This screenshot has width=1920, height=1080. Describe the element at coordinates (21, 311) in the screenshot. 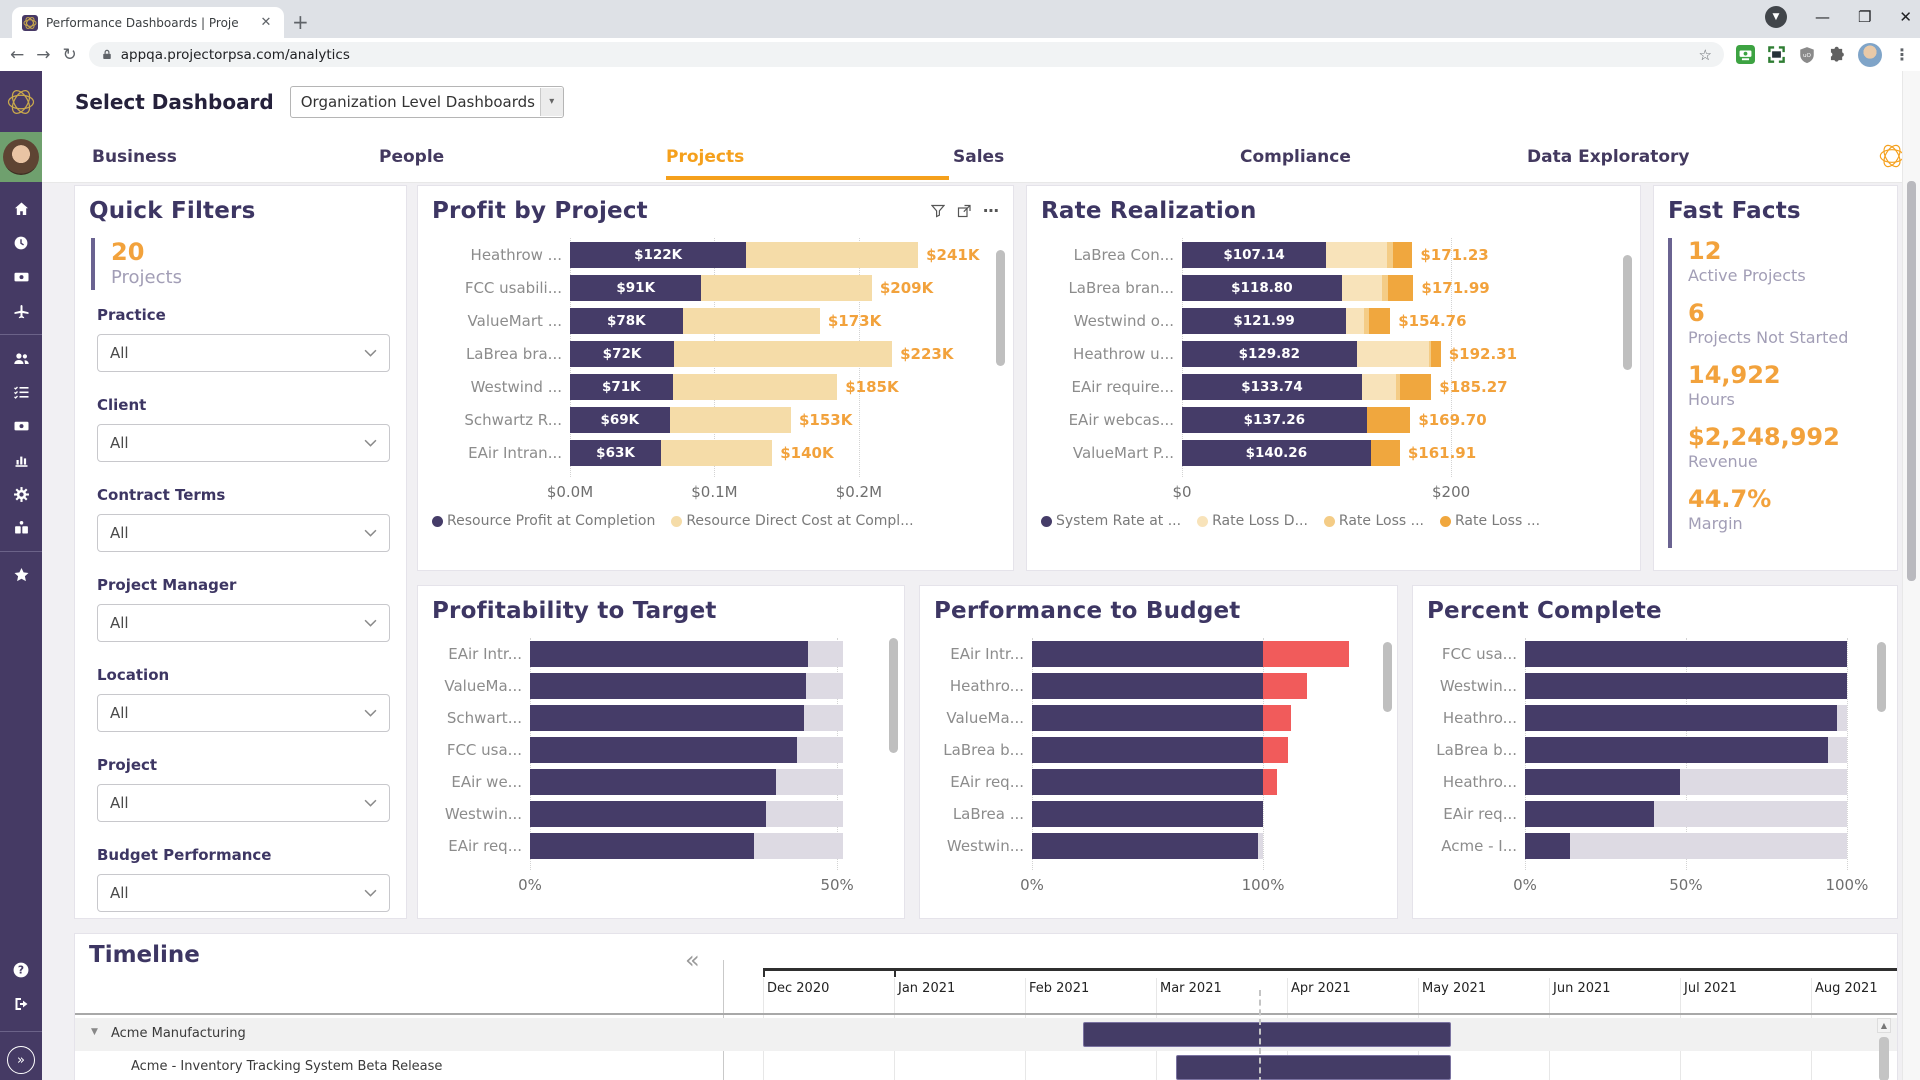

I see `sidebar-item-travel-icon` at that location.